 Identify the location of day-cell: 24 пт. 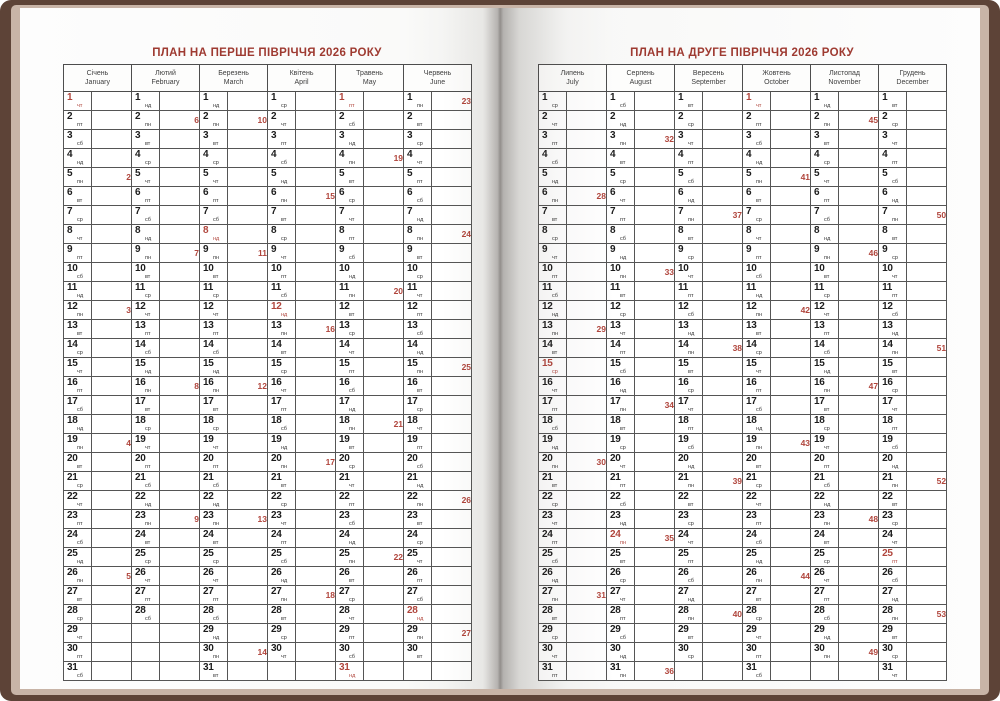
(552, 538).